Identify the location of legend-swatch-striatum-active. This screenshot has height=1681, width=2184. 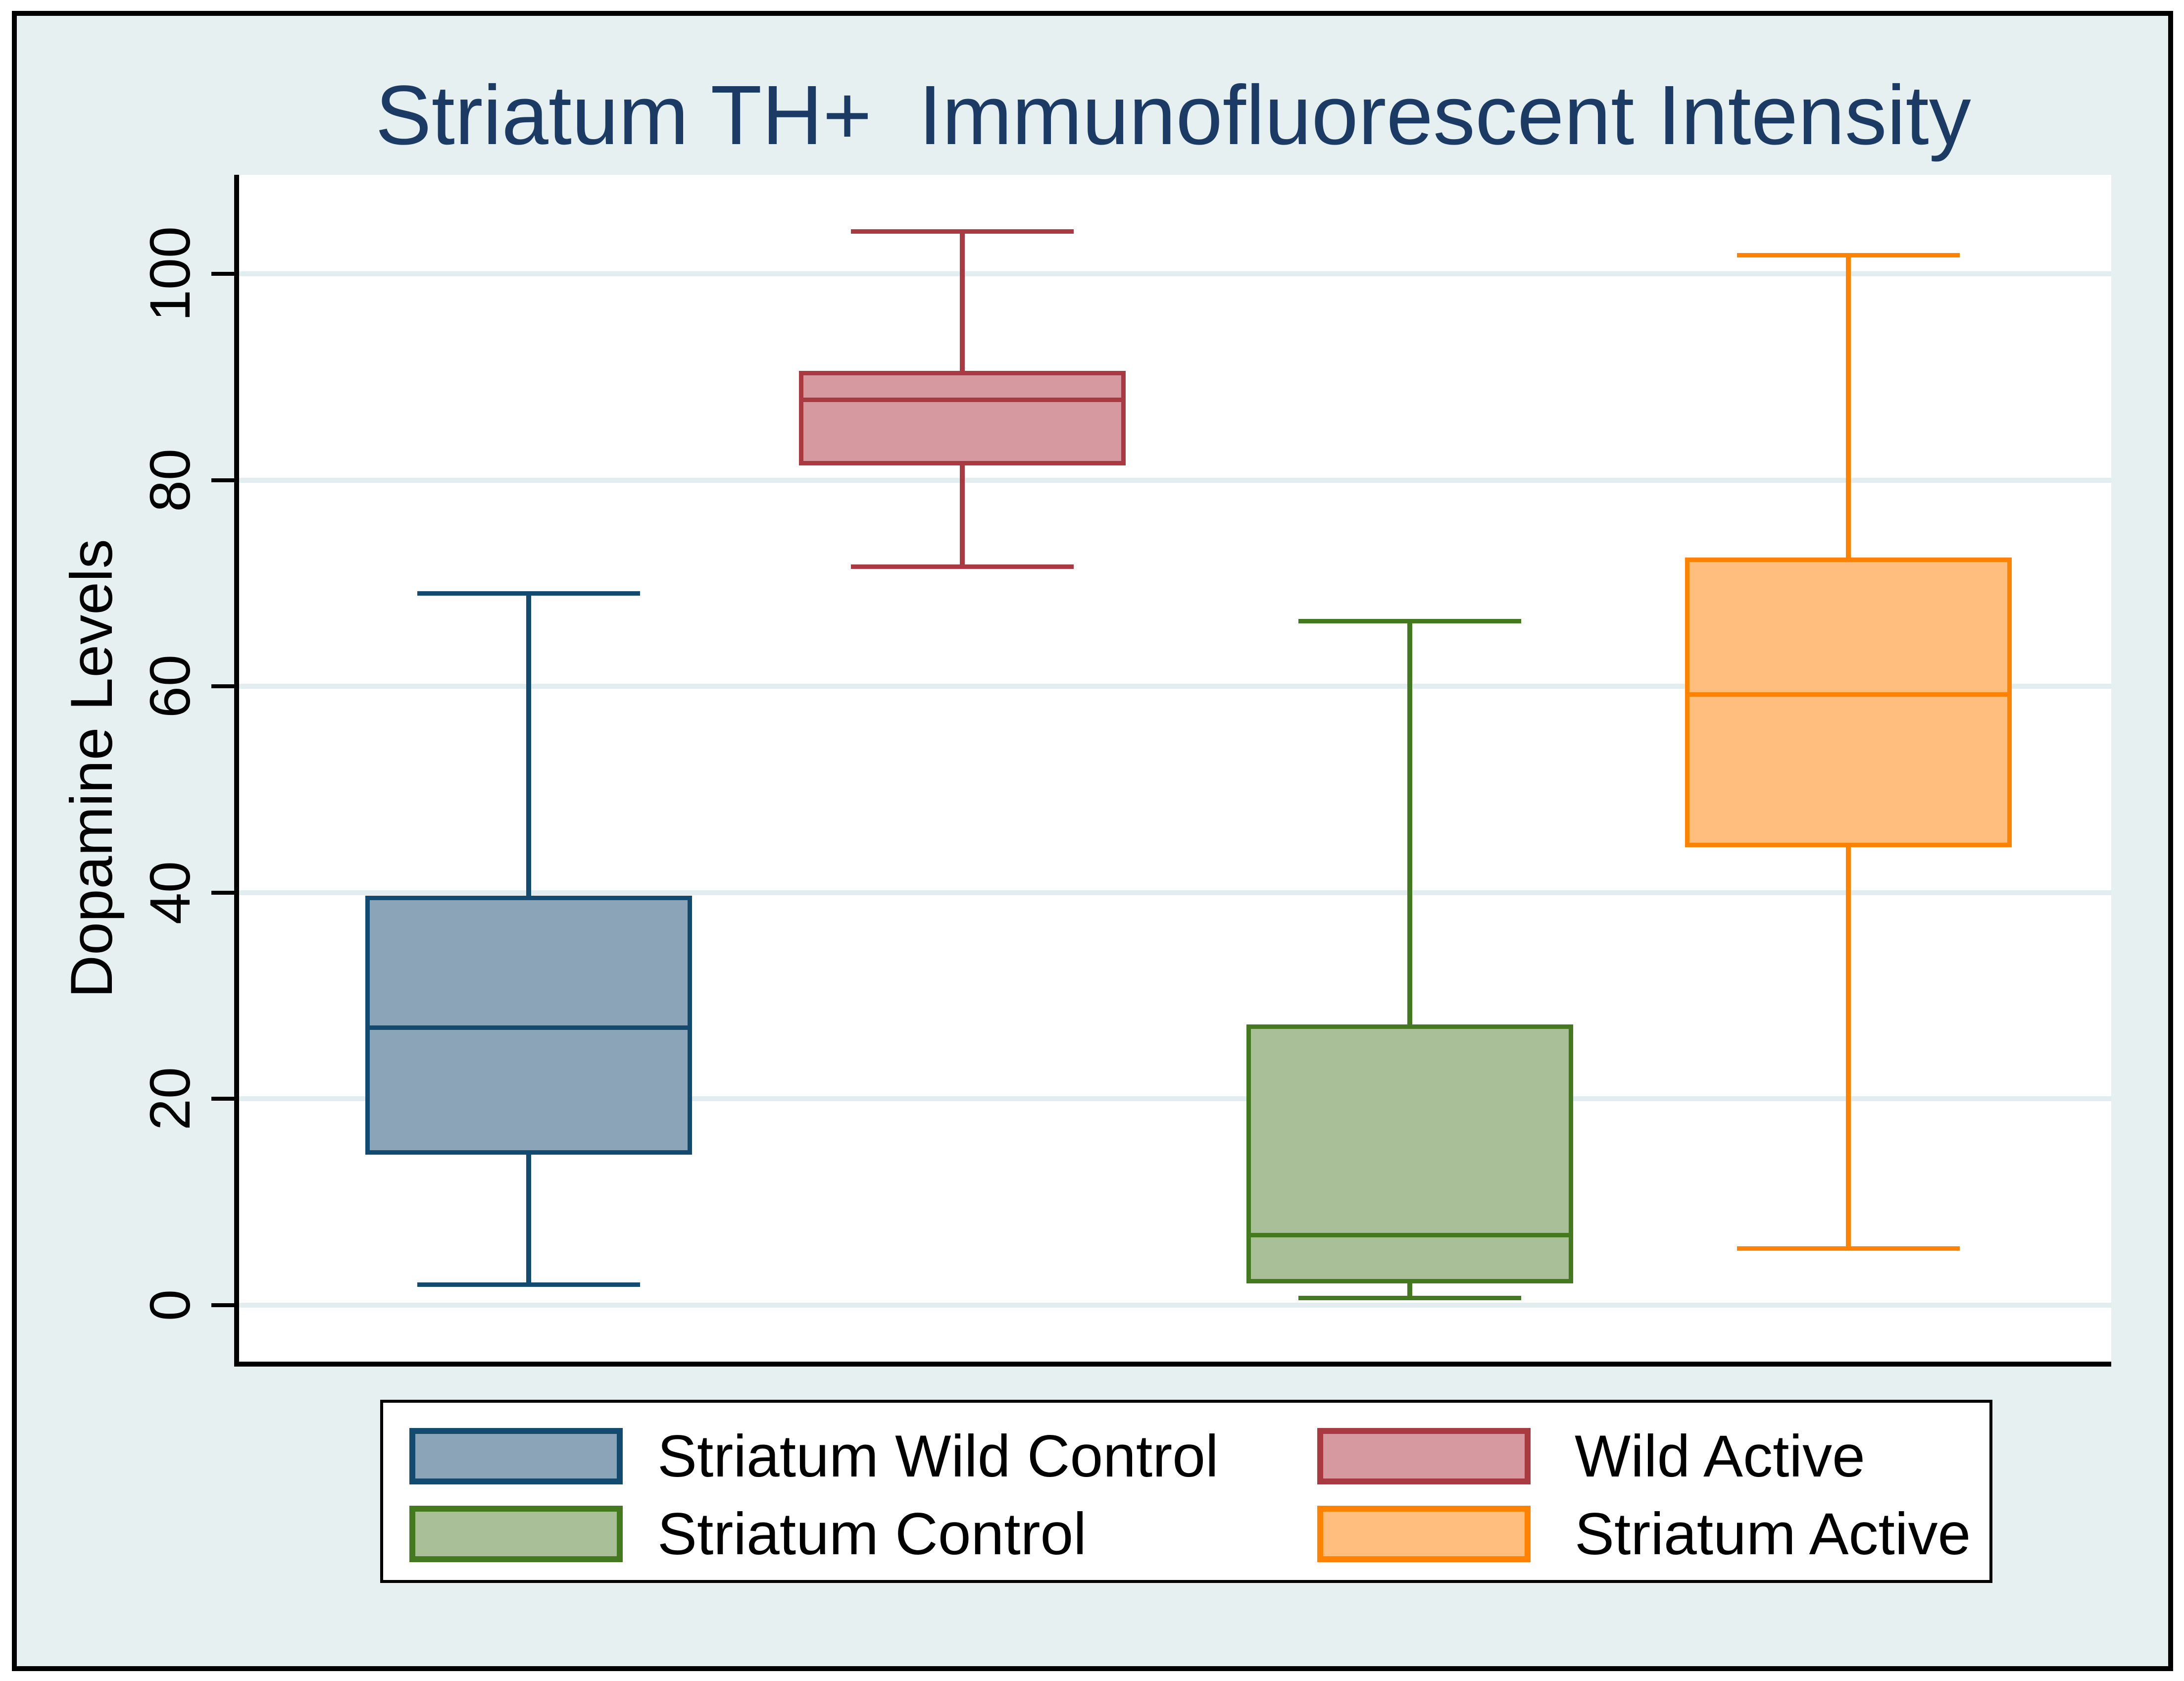
(1424, 1534).